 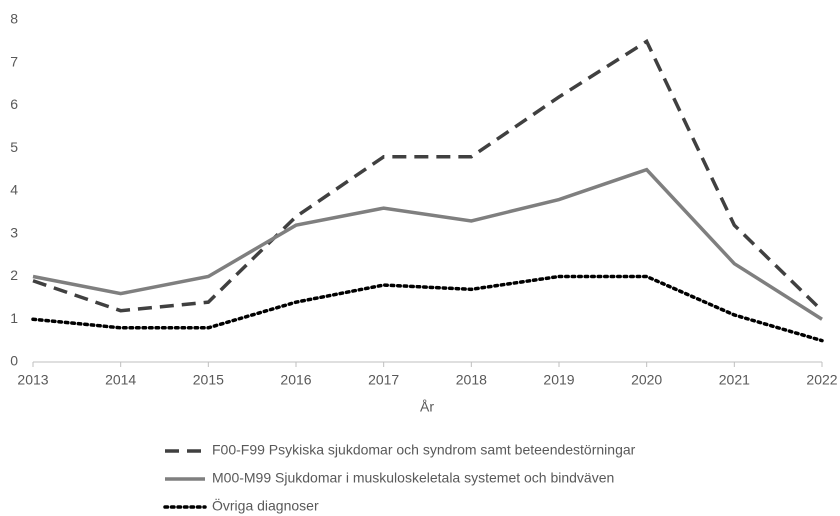 I want to click on y-tick-label: 3, so click(x=14, y=232).